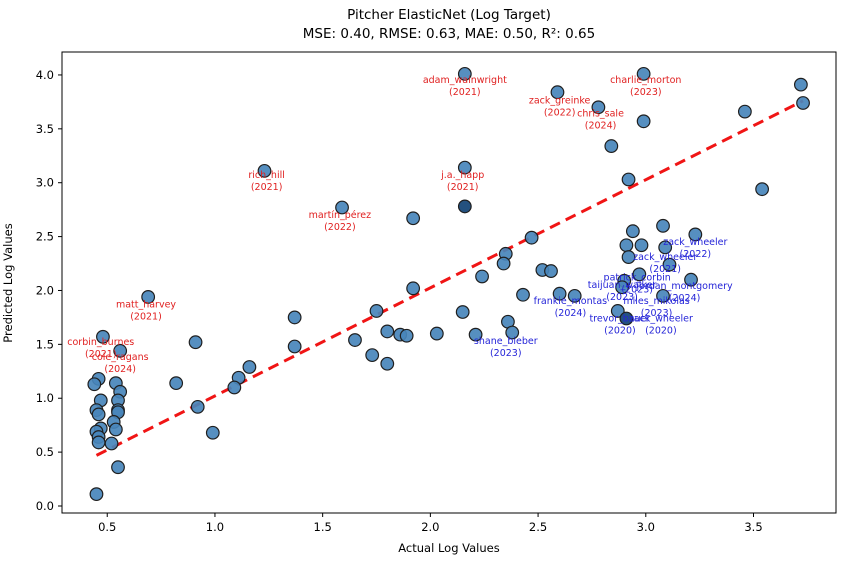 Image resolution: width=846 pixels, height=568 pixels. Describe the element at coordinates (600, 120) in the screenshot. I see `player-annotation: chris_sale (2024)` at that location.